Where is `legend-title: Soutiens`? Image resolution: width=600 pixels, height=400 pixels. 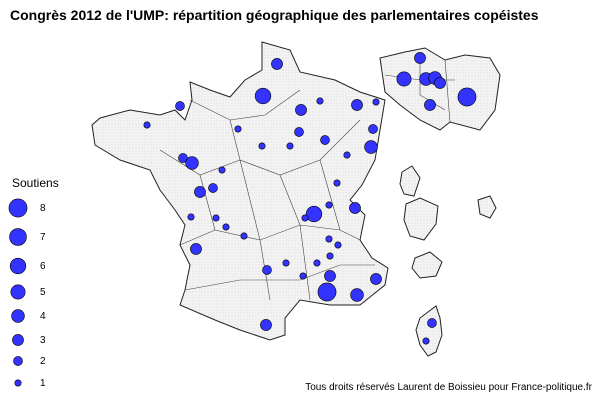 legend-title: Soutiens is located at coordinates (35, 183).